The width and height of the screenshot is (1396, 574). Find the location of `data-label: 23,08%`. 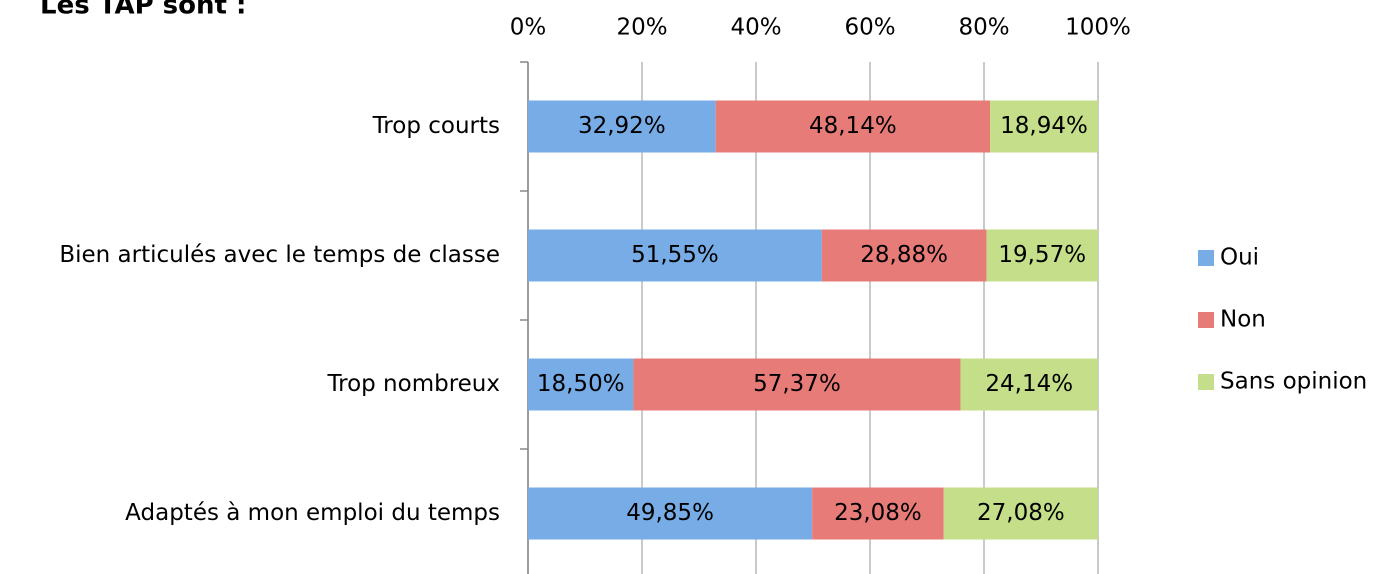

data-label: 23,08% is located at coordinates (878, 513).